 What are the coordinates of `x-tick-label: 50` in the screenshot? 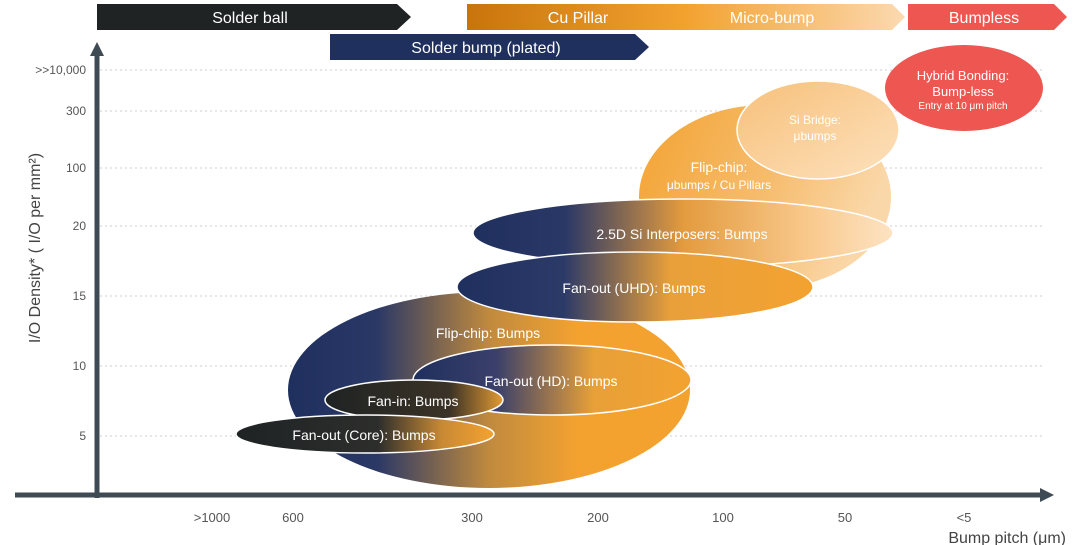 It's located at (845, 517).